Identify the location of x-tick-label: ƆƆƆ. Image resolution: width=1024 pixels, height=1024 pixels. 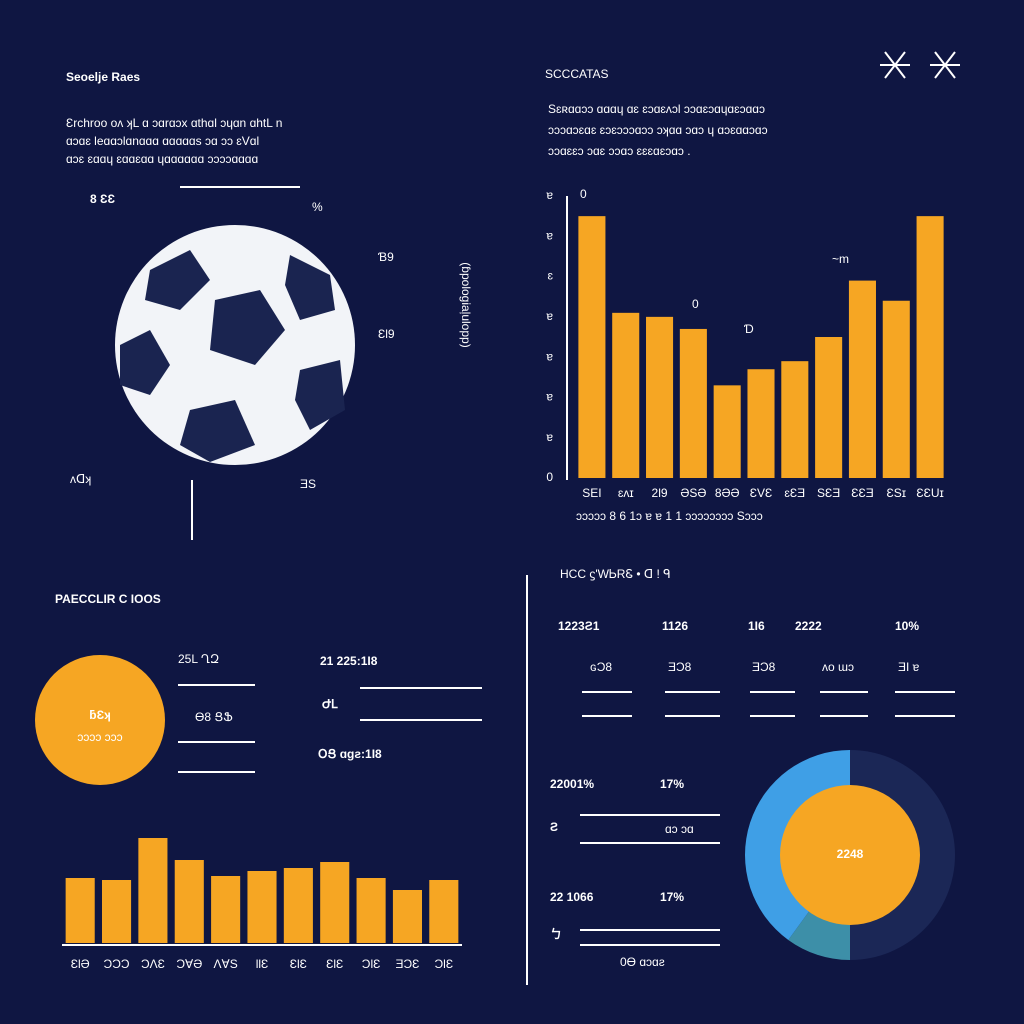
(117, 964).